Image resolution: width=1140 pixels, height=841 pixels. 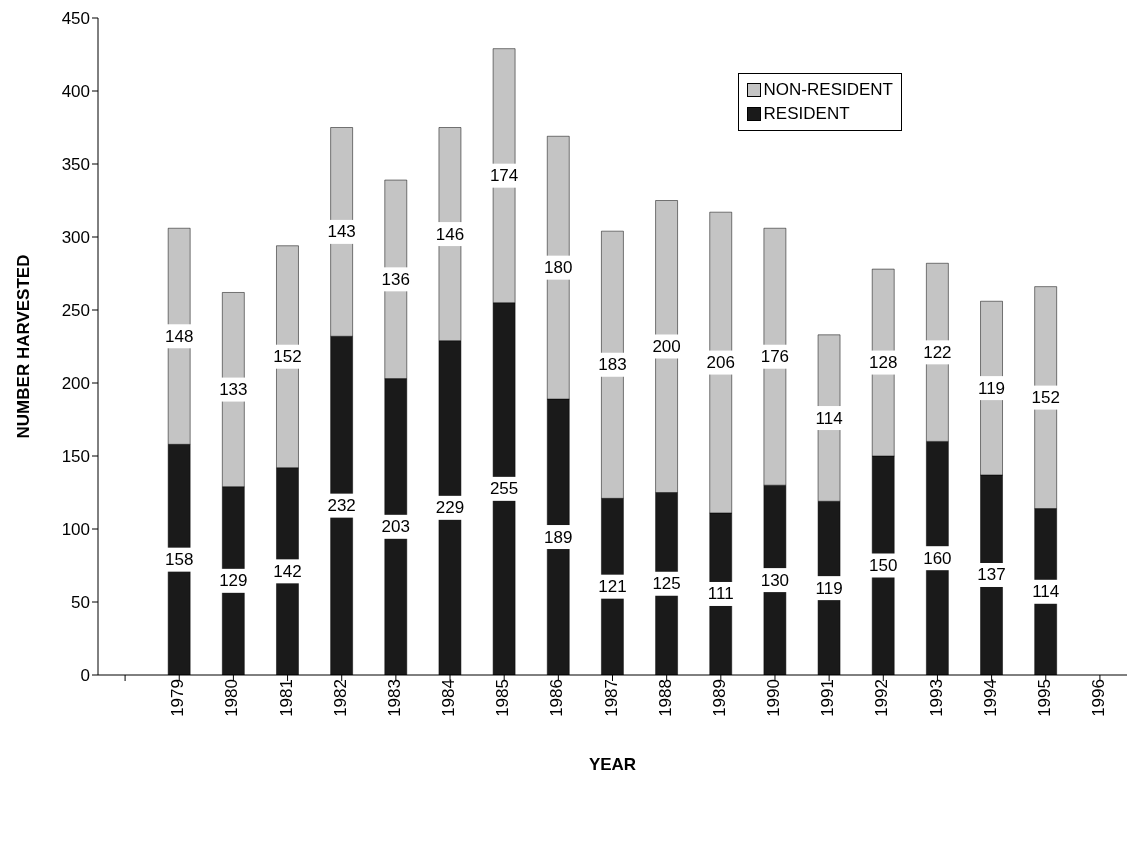 I want to click on x-tick-label: 1995, so click(x=1044, y=698).